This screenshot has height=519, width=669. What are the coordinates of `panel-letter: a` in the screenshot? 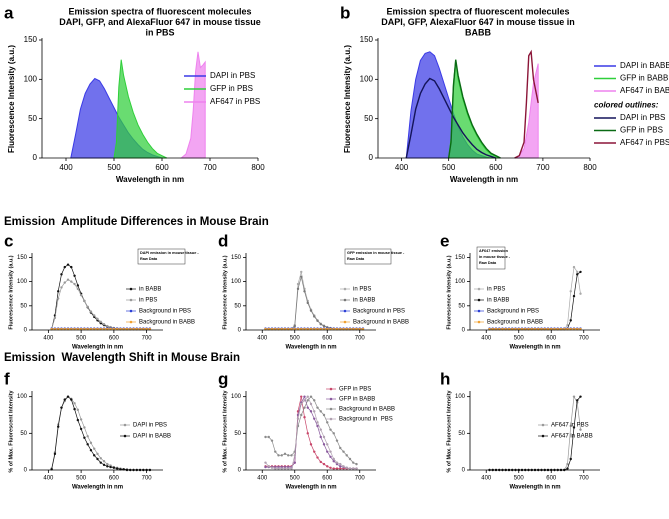 It's located at (9, 12).